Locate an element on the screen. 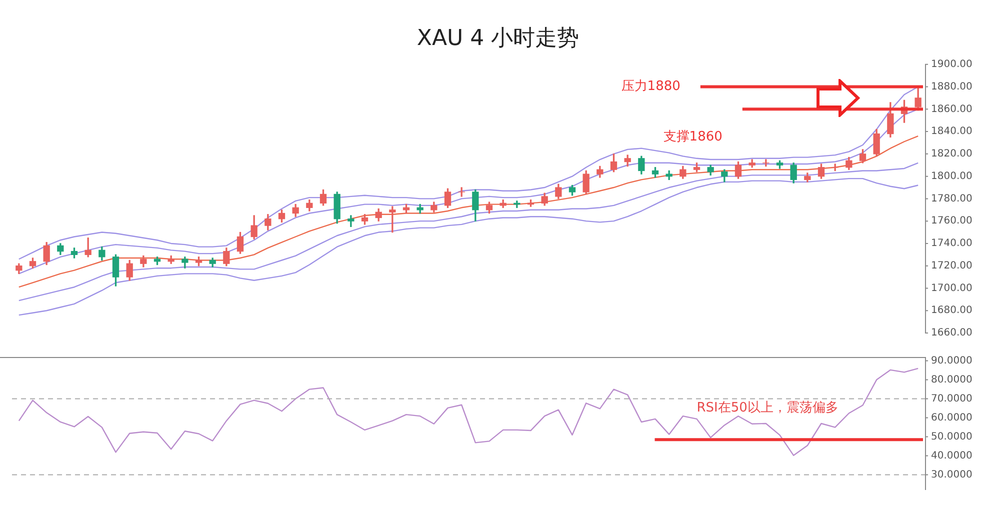 Image resolution: width=984 pixels, height=517 pixels. ref-line-label: 支撑1860 is located at coordinates (692, 137).